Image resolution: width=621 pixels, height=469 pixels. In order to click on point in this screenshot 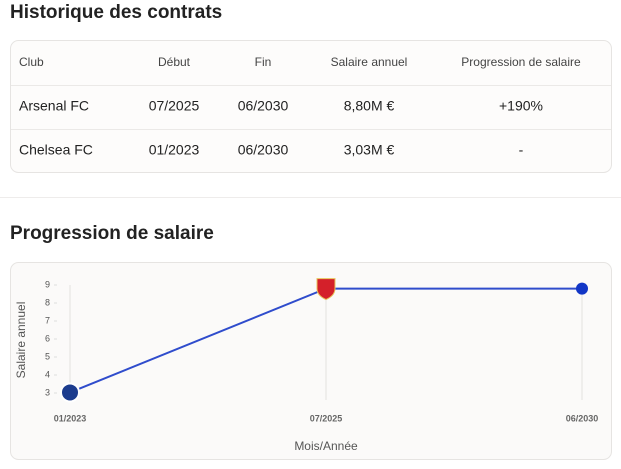, I will do `click(582, 288)`.